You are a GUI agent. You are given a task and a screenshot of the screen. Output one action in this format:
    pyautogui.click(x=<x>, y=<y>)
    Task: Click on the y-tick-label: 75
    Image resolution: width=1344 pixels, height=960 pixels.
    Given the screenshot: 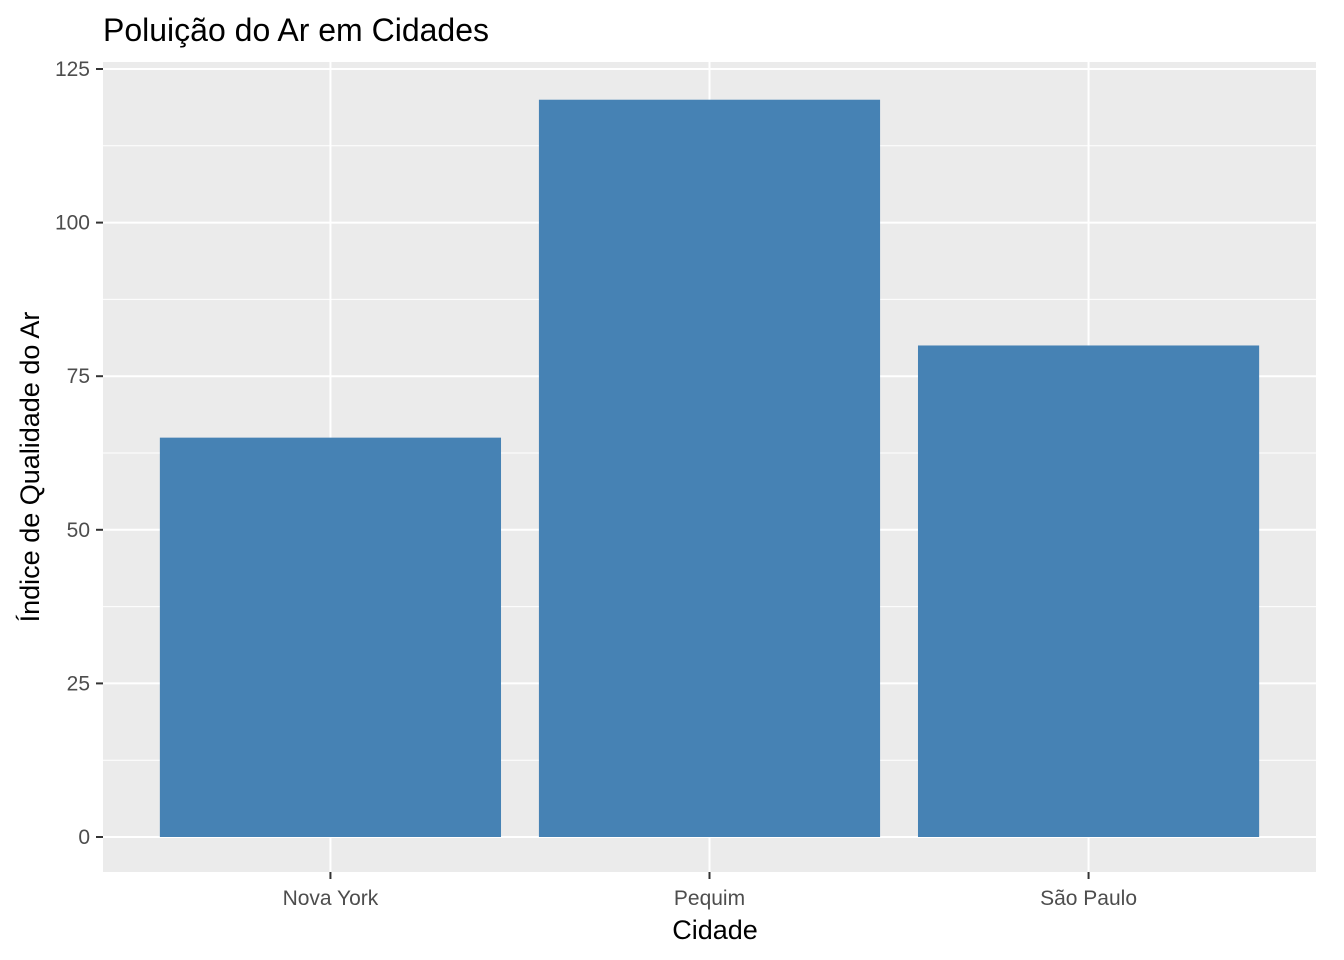 What is the action you would take?
    pyautogui.click(x=78, y=376)
    